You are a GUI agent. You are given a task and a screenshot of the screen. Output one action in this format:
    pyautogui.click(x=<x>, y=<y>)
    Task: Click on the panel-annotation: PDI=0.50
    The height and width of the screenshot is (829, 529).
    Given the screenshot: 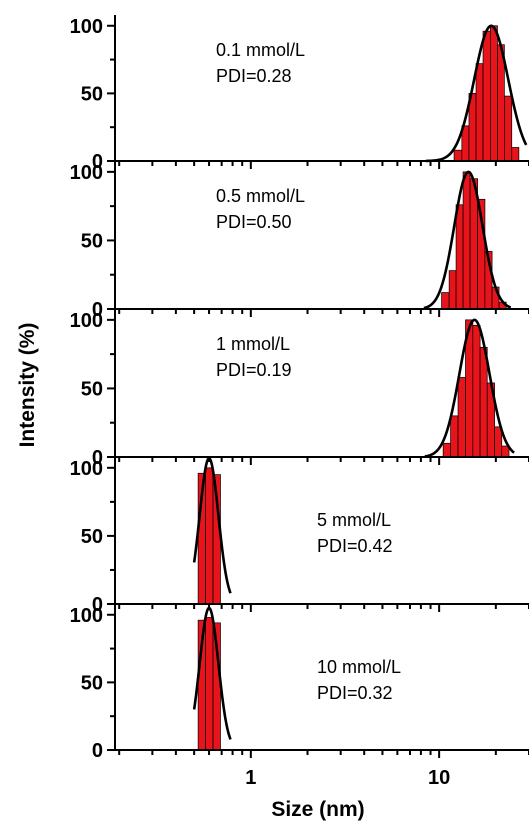 What is the action you would take?
    pyautogui.click(x=254, y=222)
    